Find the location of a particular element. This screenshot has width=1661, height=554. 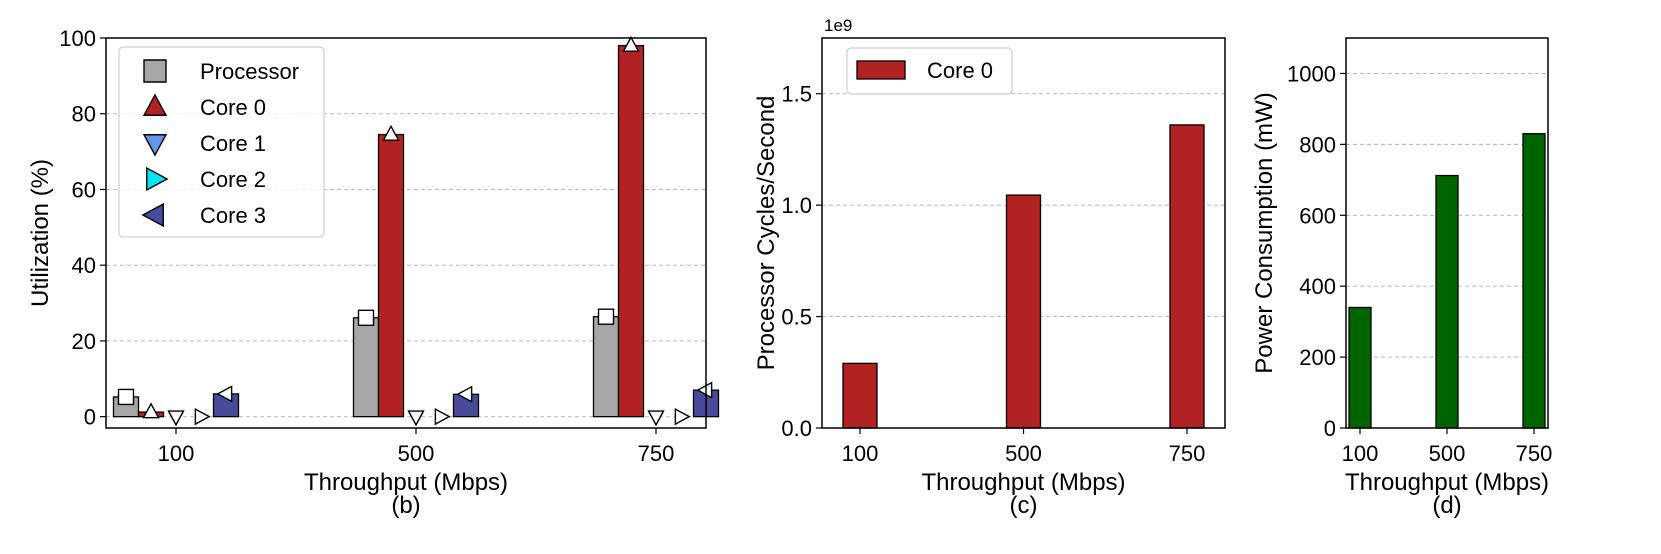

y-tick-label: 1000 is located at coordinates (1311, 73).